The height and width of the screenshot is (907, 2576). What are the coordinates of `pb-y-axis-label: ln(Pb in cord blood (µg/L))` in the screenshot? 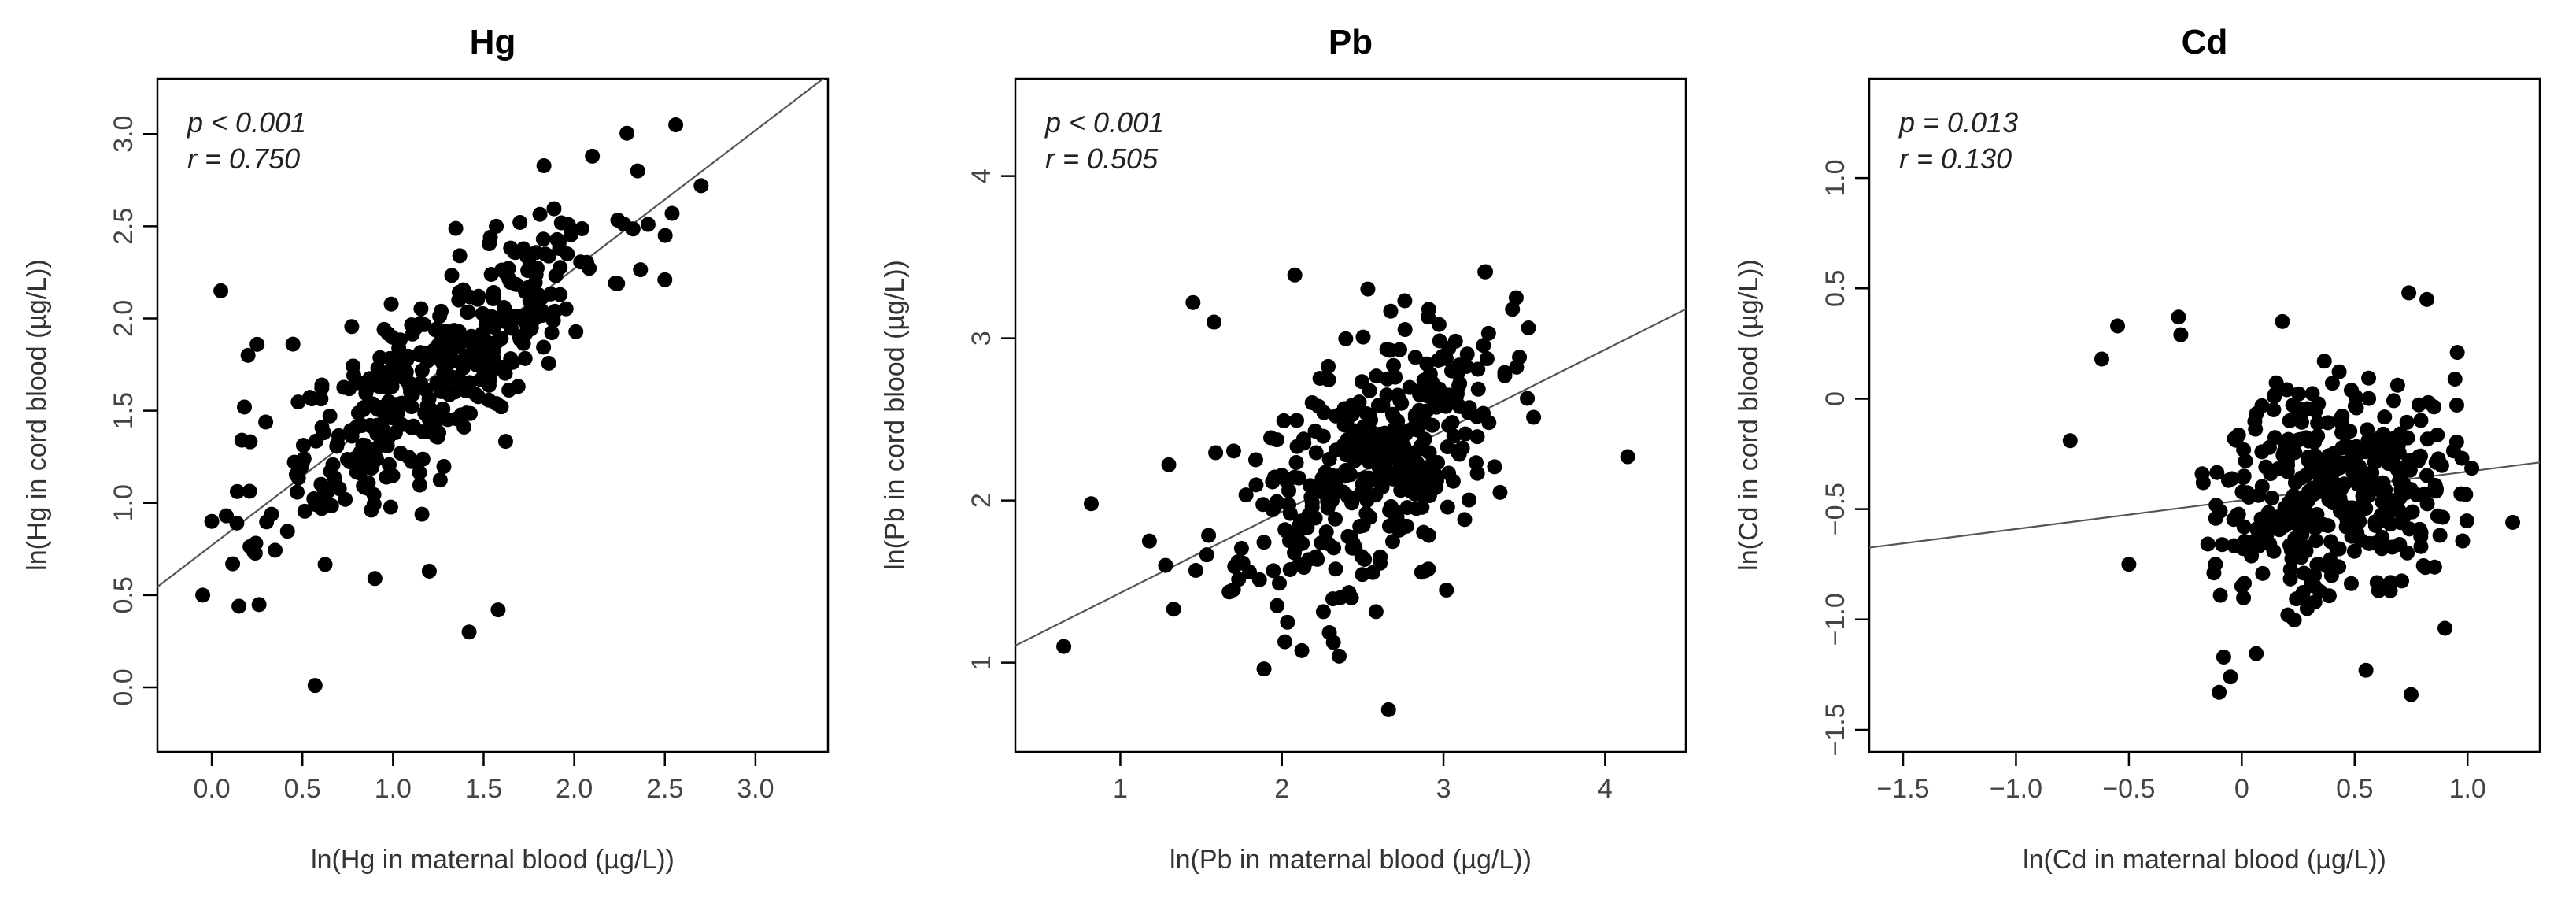 It's located at (895, 415).